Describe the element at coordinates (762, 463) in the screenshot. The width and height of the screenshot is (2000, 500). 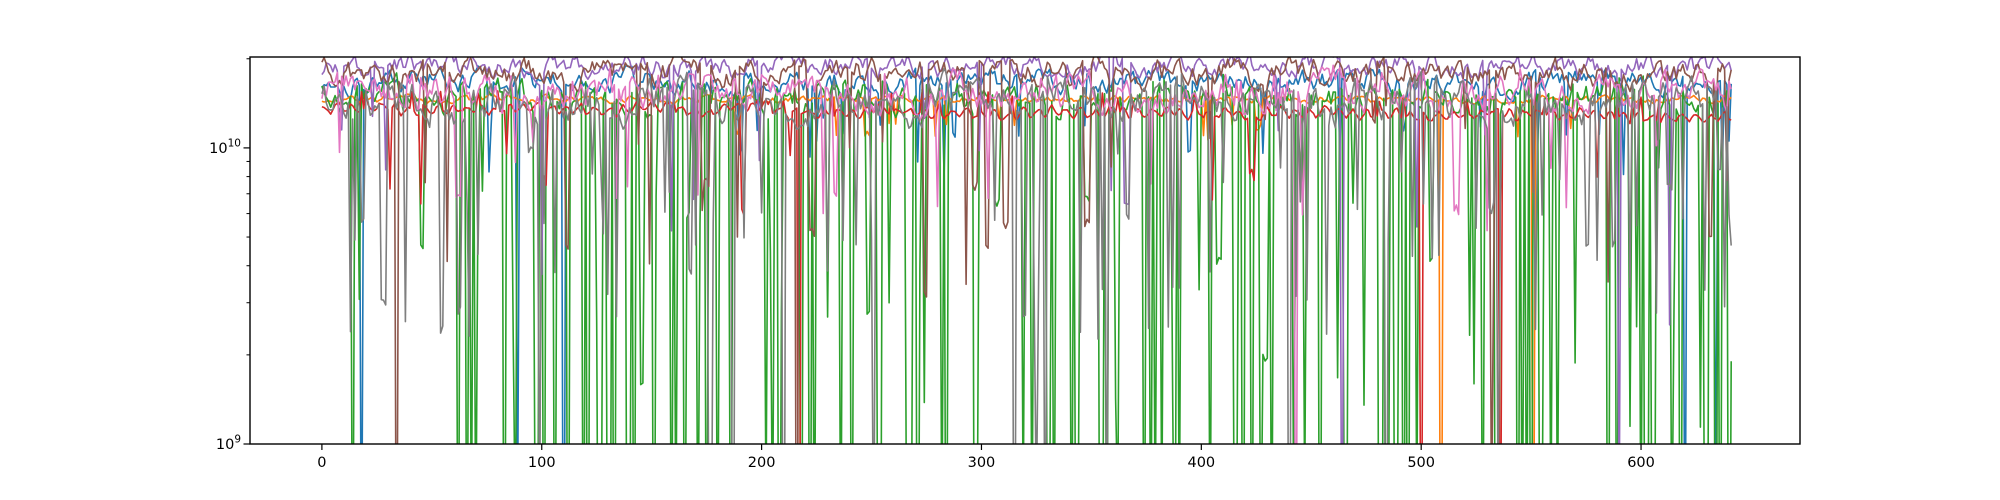
I see `x-tick-label: 200` at that location.